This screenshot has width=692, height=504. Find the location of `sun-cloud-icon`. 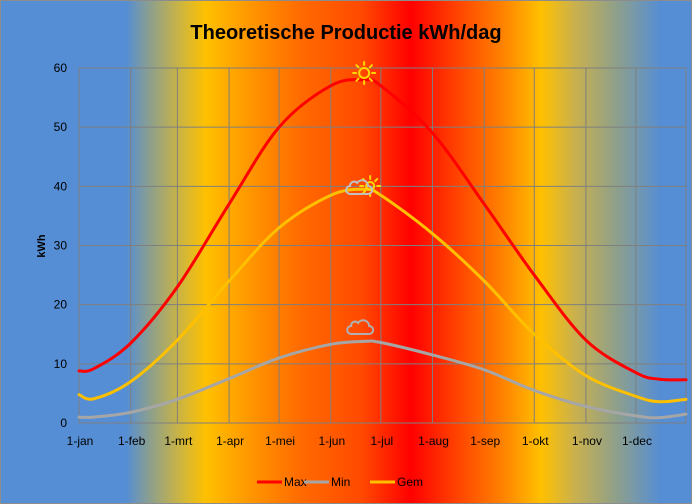

sun-cloud-icon is located at coordinates (363, 186).